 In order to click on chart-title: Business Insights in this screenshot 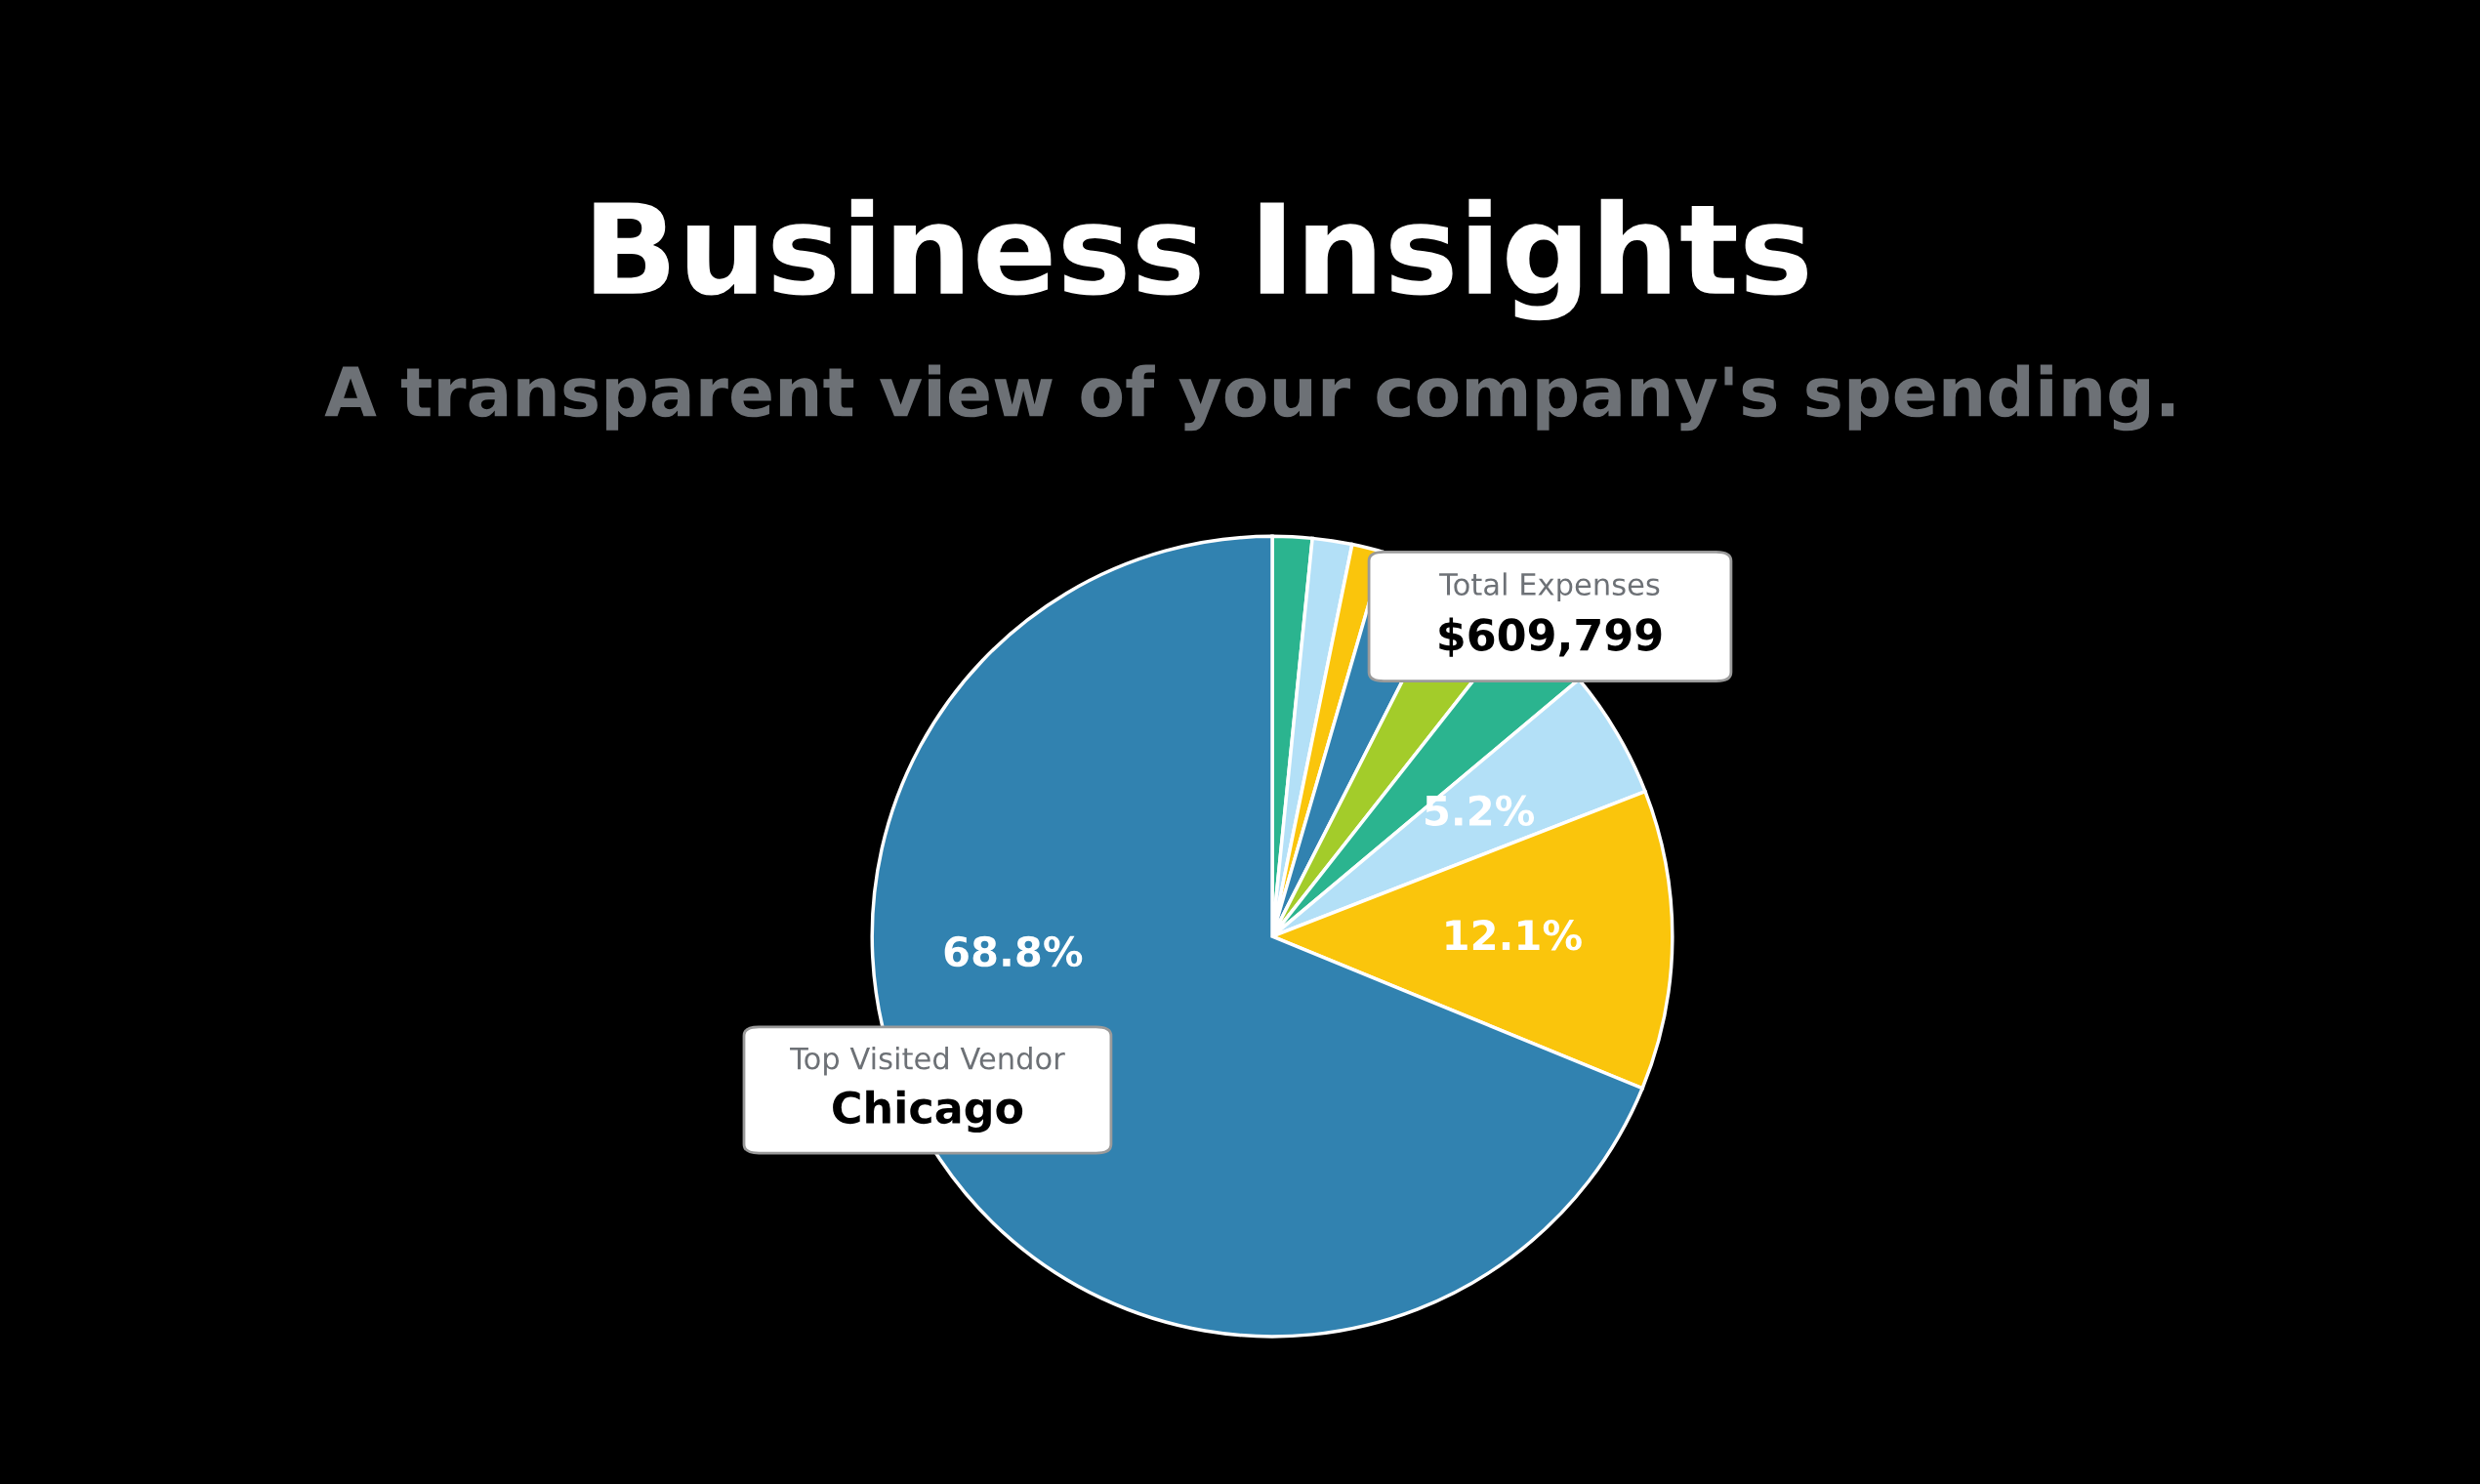, I will do `click(1201, 259)`.